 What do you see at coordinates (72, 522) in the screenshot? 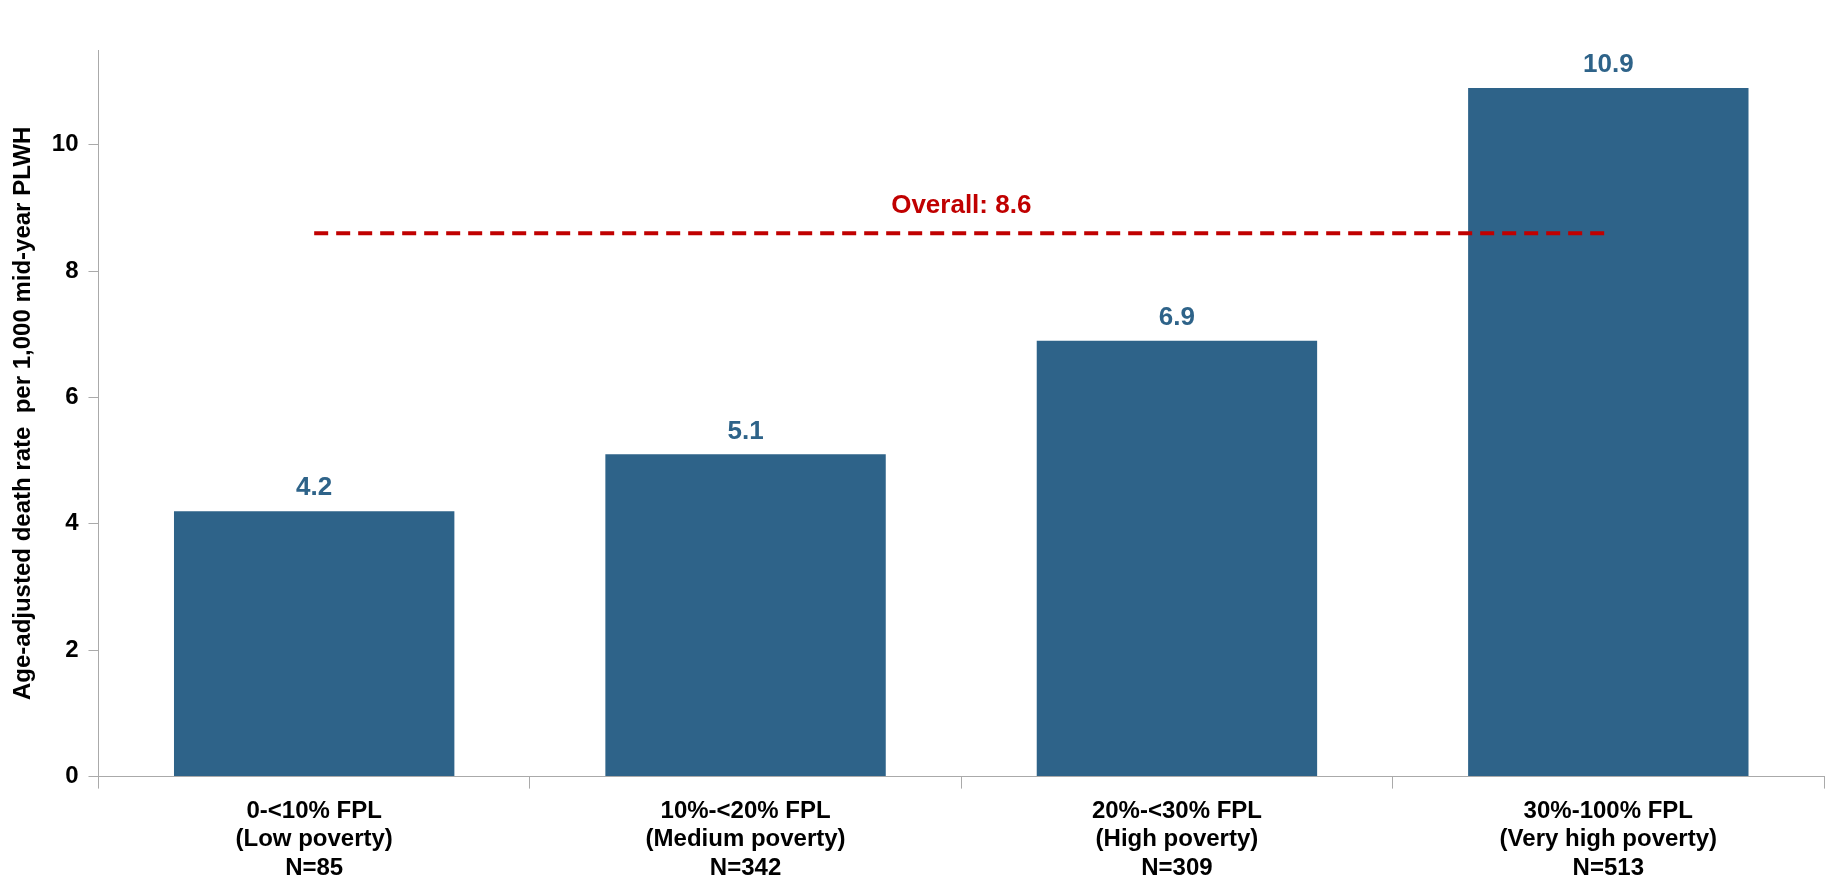
I see `y-tick-label: 4` at bounding box center [72, 522].